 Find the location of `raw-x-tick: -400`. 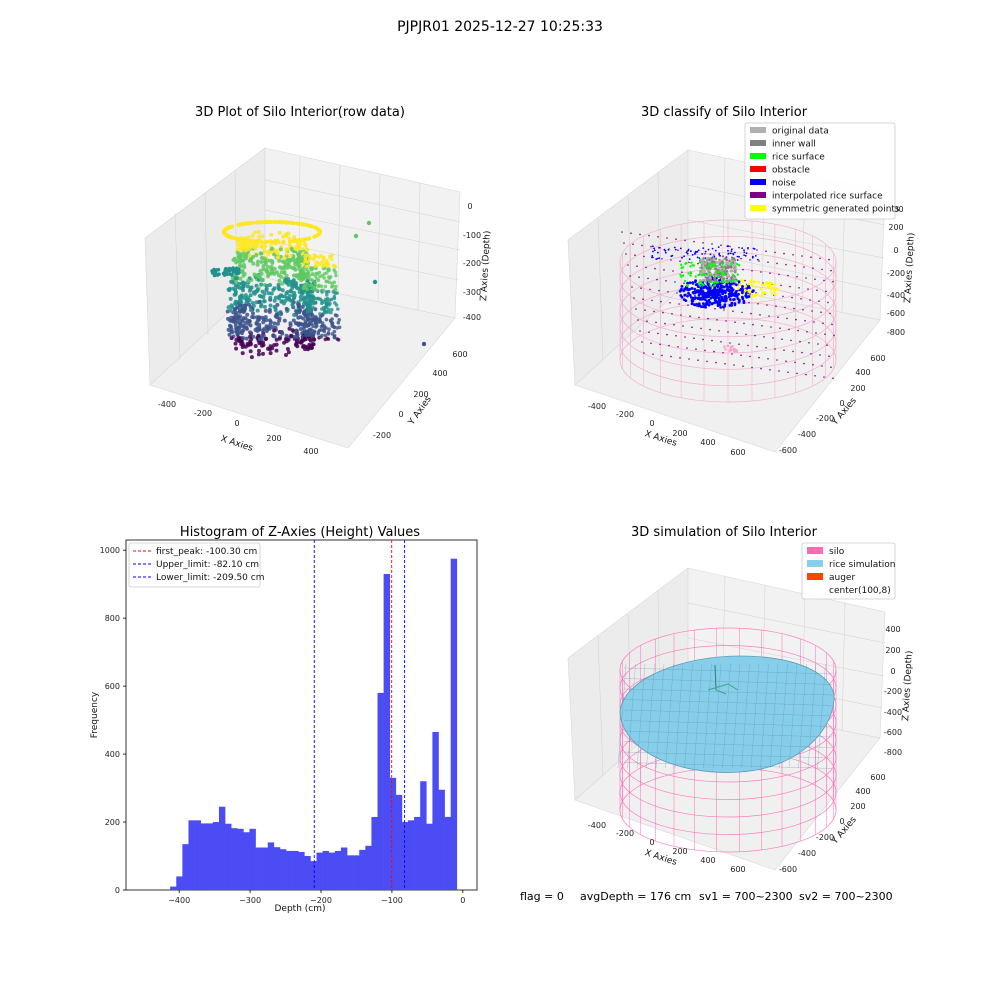

raw-x-tick: -400 is located at coordinates (167, 404).